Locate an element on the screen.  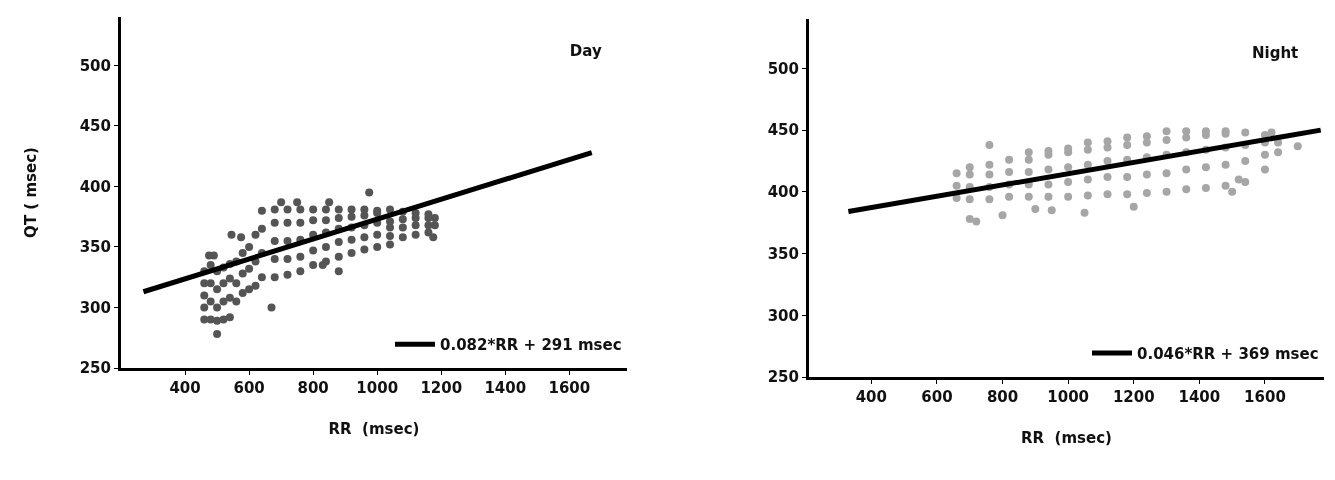
text: Day is located at coordinates (585, 50).